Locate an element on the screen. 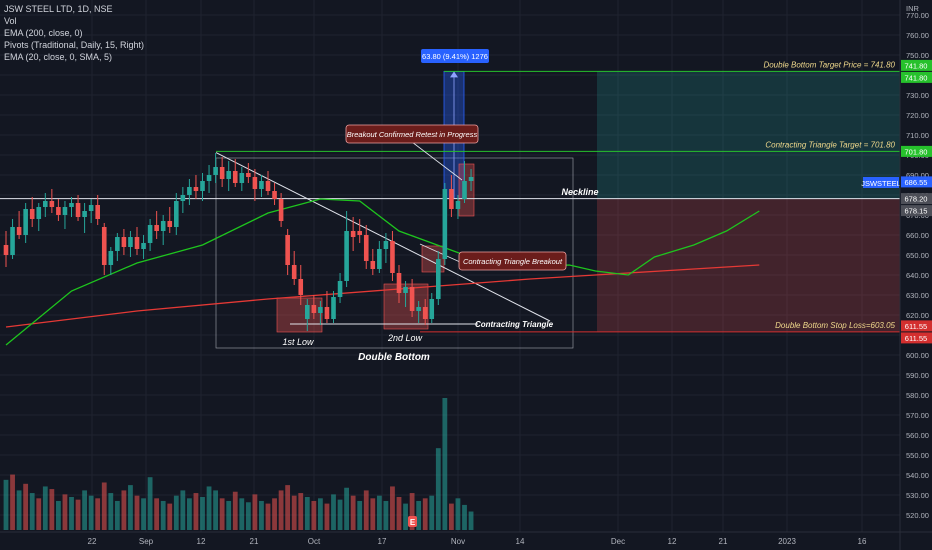 This screenshot has height=550, width=932. legend-ema20: EMA (20, close, 0, SMA, 5) is located at coordinates (58, 57).